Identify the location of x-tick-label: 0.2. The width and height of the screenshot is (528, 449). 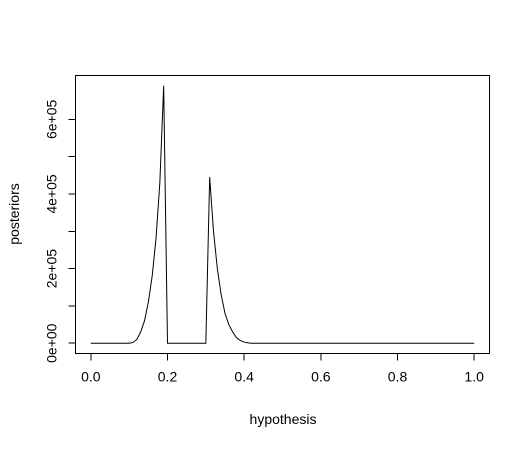
(168, 377).